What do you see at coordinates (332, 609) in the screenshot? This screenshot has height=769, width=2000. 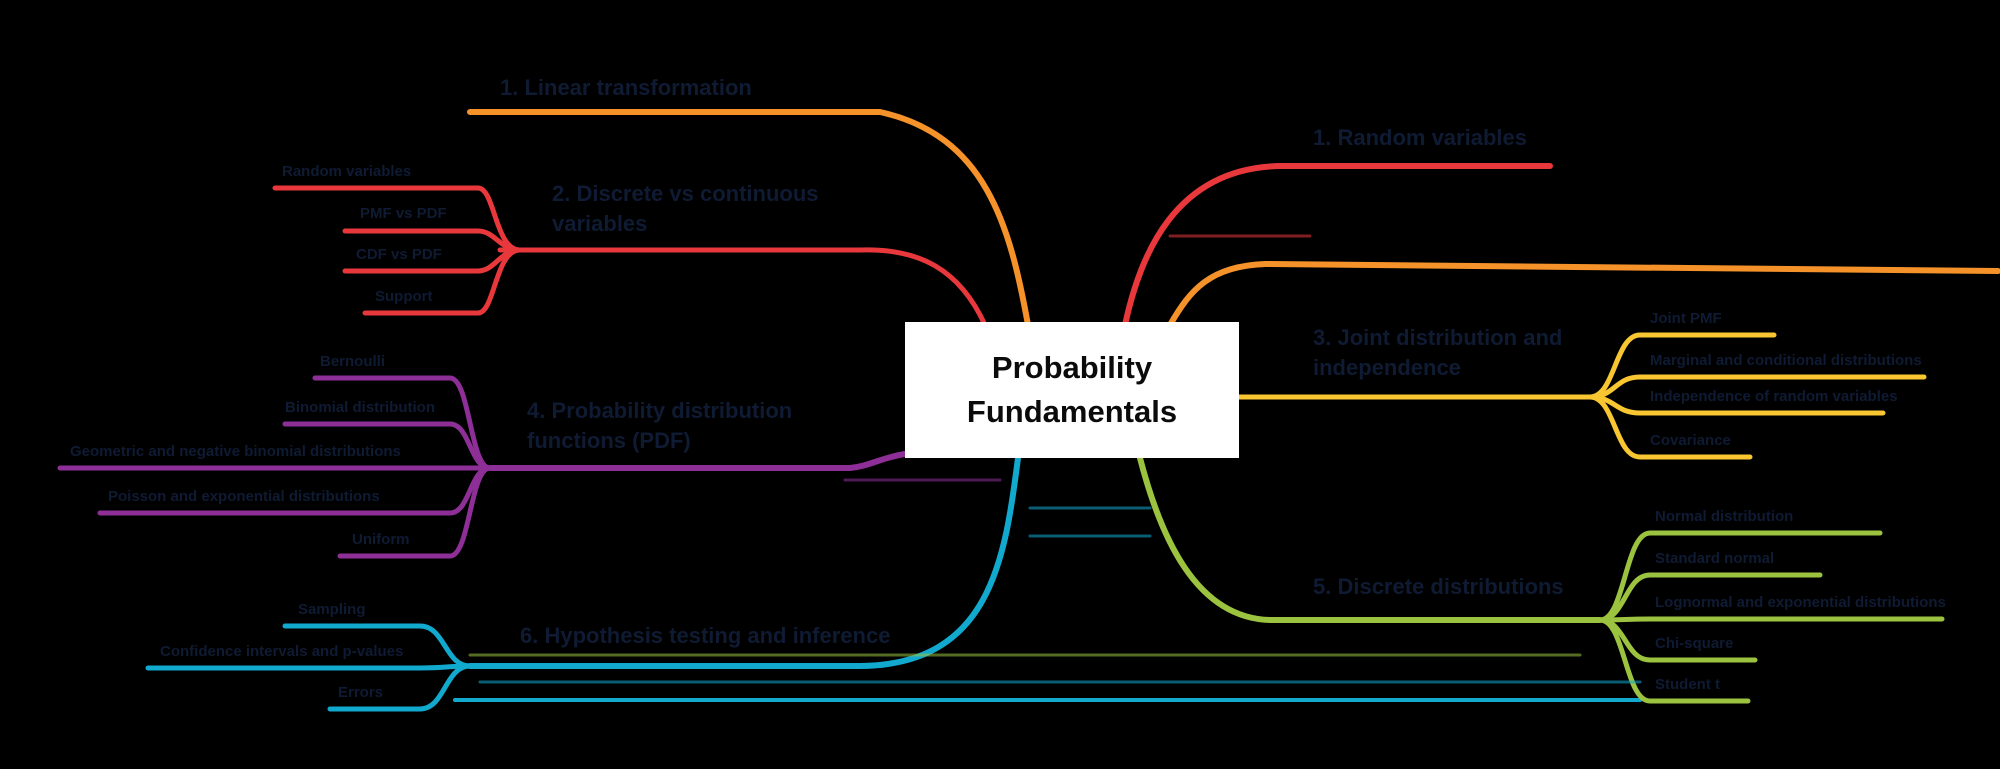 I see `leaf-label: Sampling` at bounding box center [332, 609].